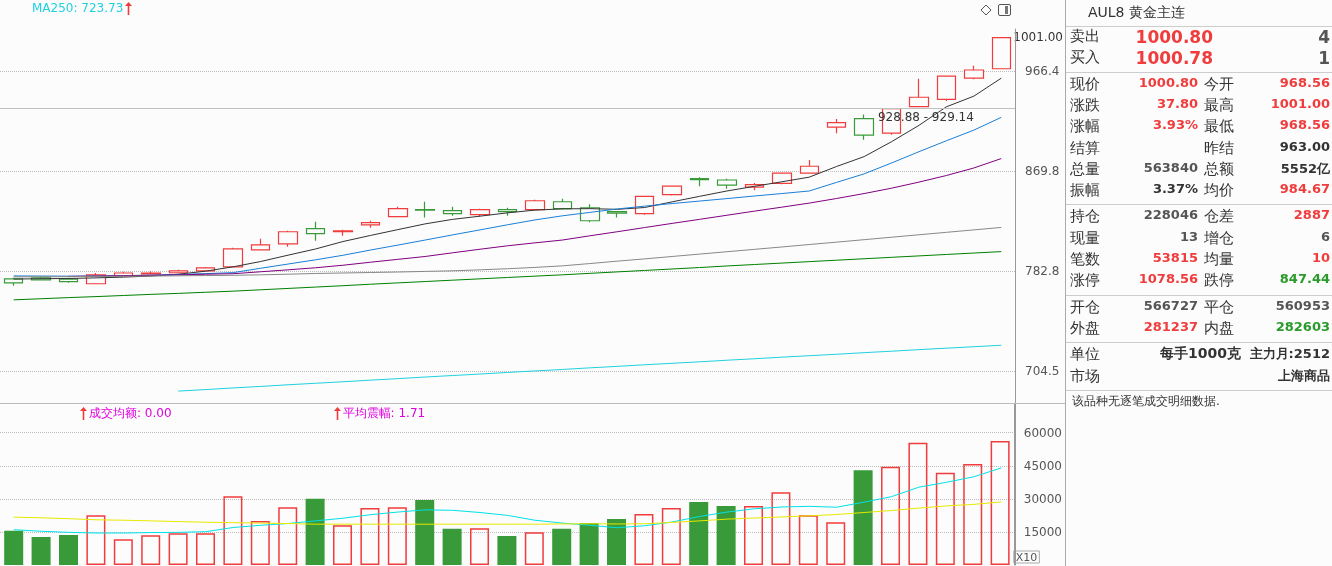  Describe the element at coordinates (1219, 84) in the screenshot. I see `text: 今开` at that location.